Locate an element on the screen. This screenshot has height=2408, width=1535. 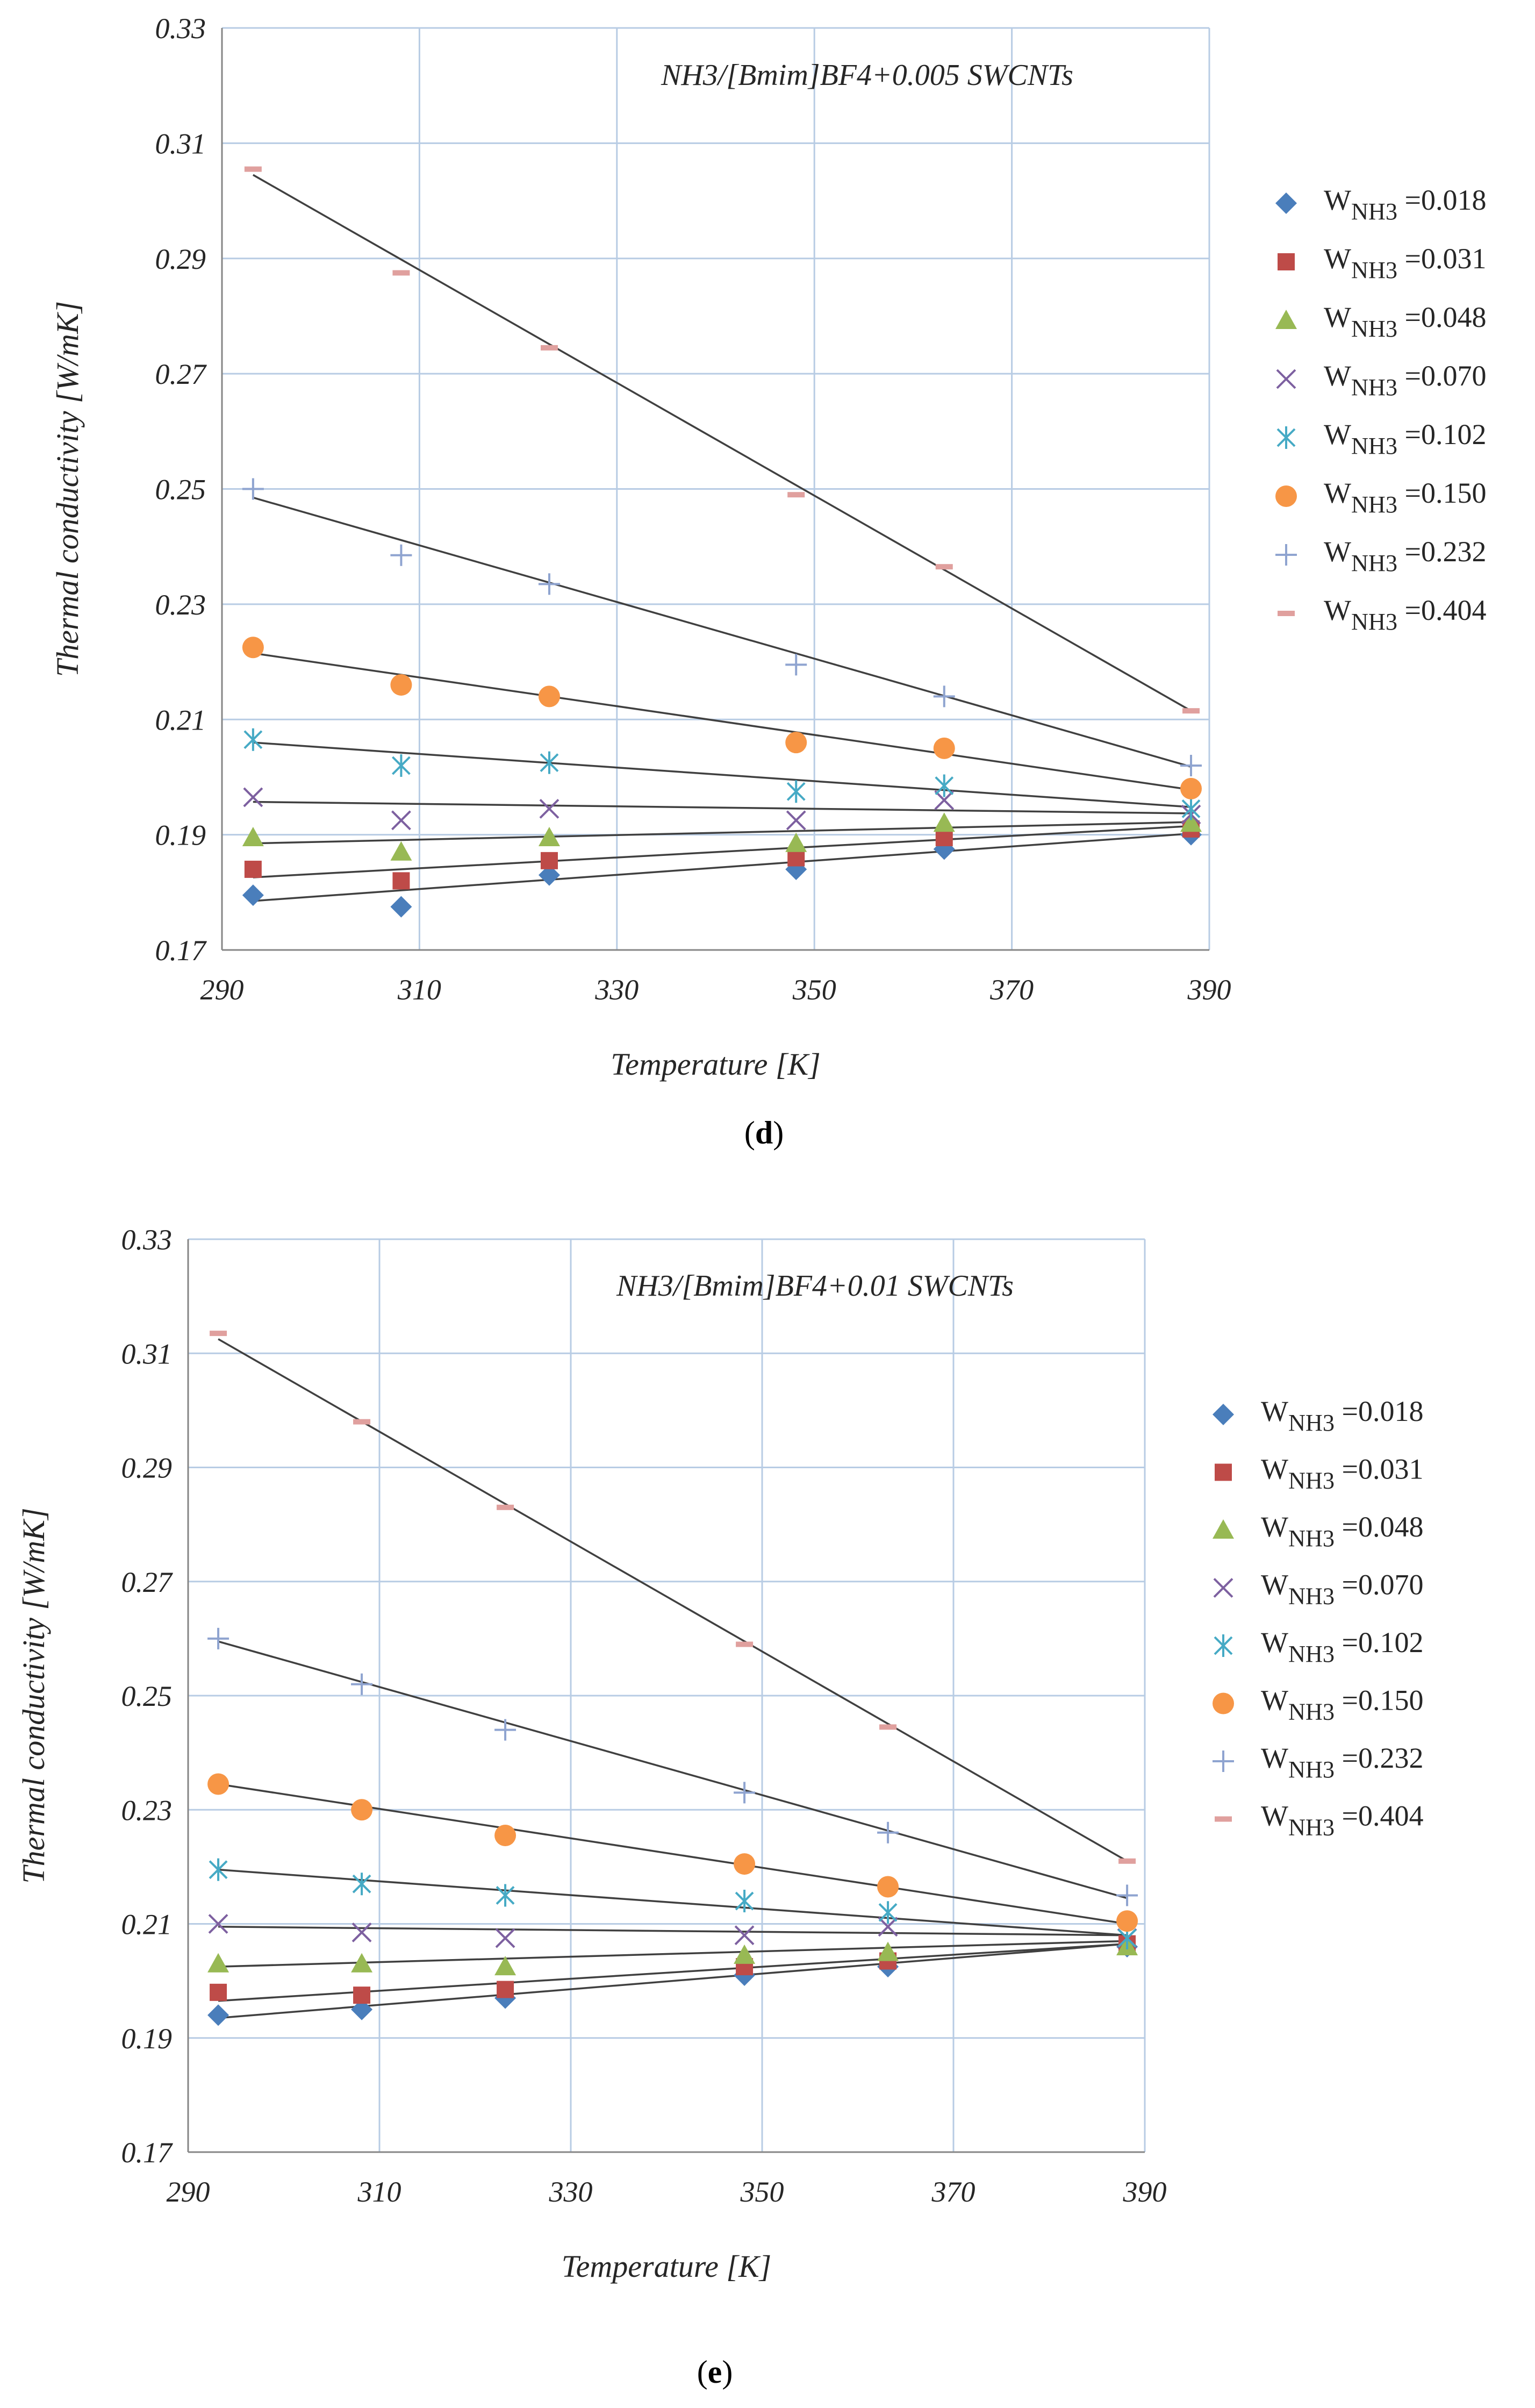
y-axis-title: Thermal conductivity [W/mK] is located at coordinates (33, 1695).